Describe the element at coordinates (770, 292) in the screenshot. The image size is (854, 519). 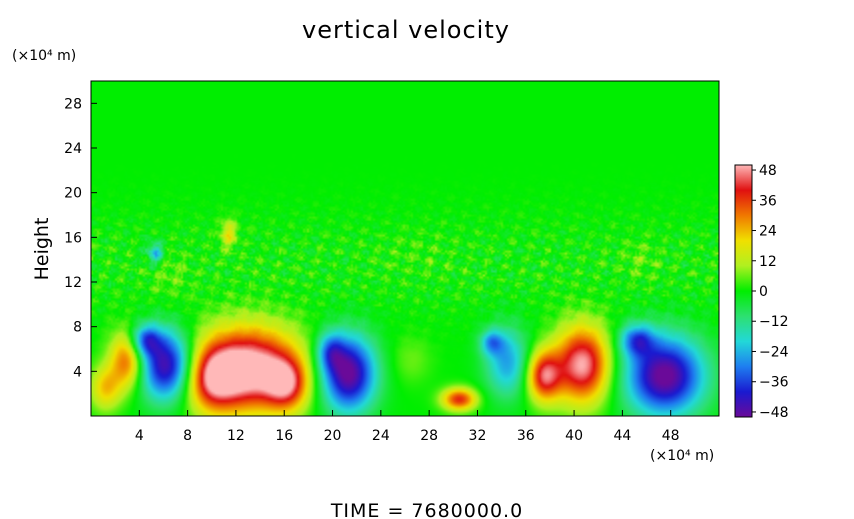
I see `colorbar-ticks: 48 36 24 12 0 −12 −24 −36 −48` at that location.